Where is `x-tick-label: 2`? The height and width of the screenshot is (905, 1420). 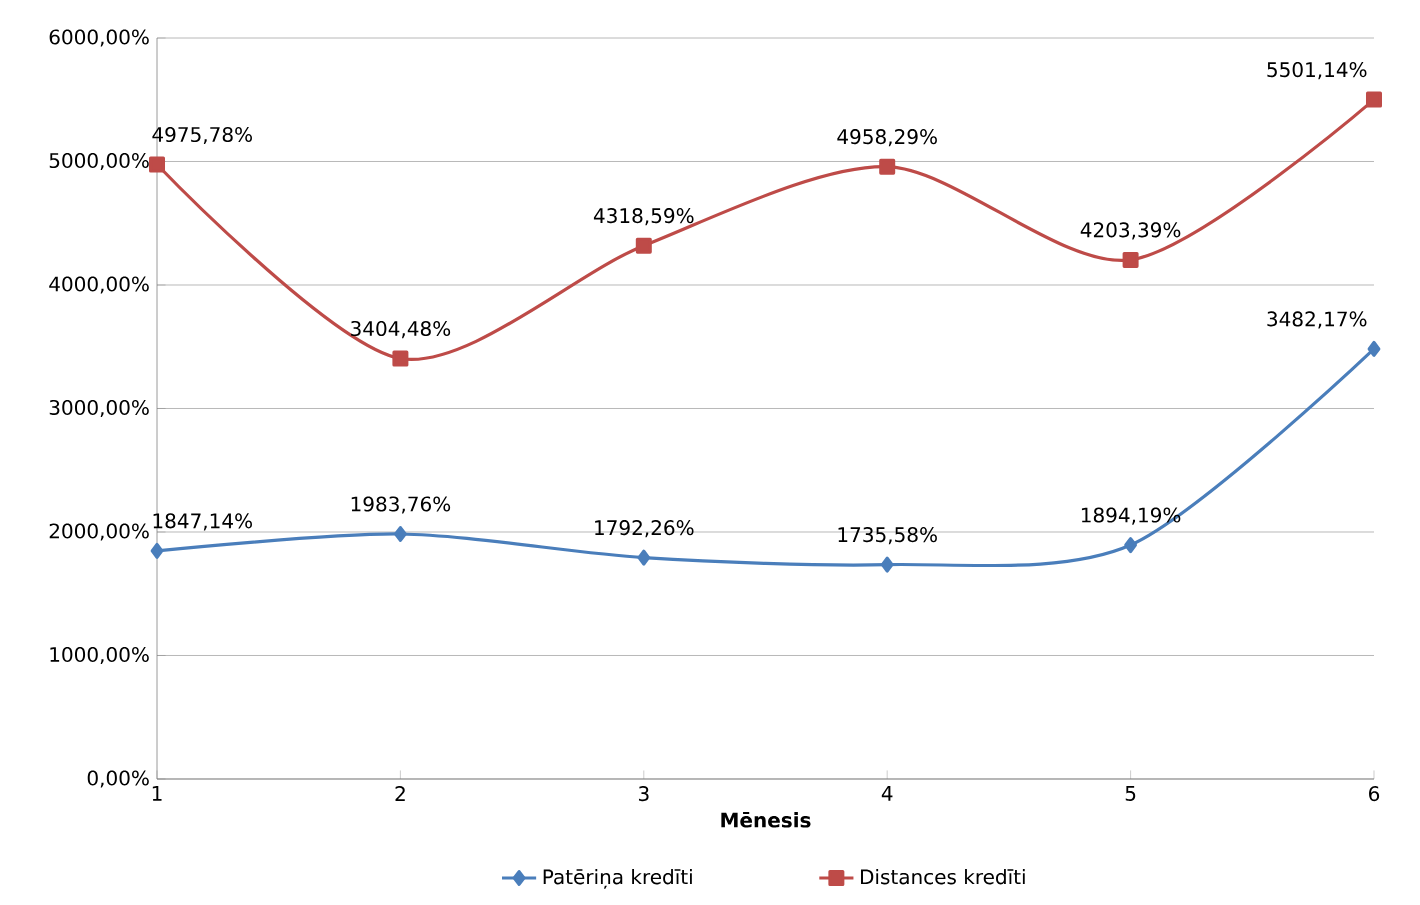 x-tick-label: 2 is located at coordinates (400, 793).